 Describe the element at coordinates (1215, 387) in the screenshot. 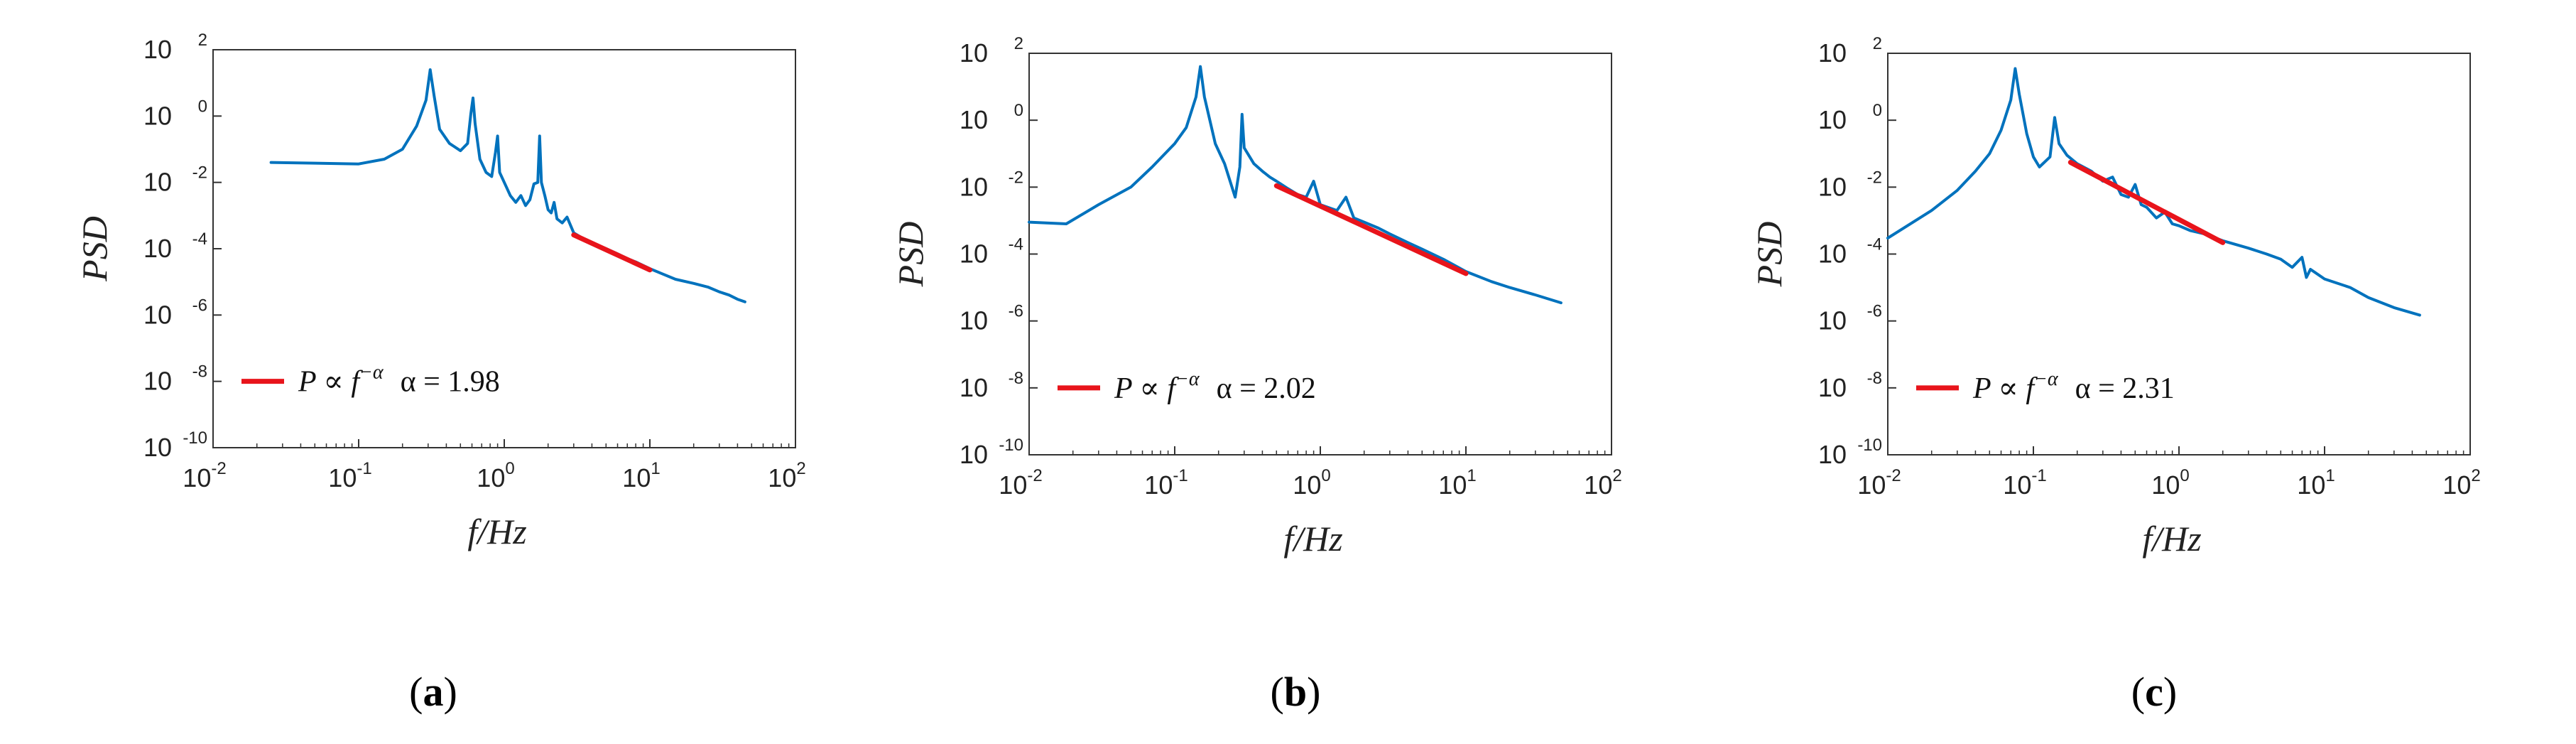

I see `legend-label: P ∝ f−α α = 2.02` at that location.